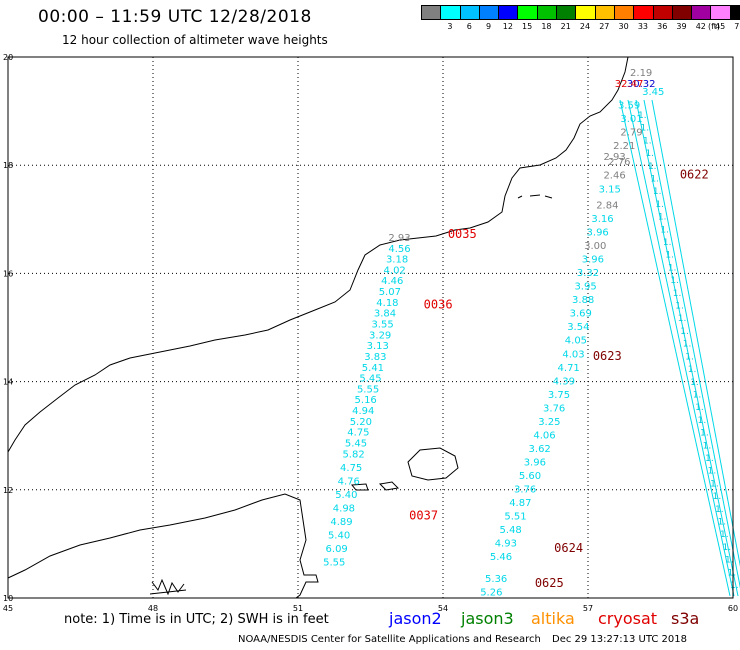 This screenshot has height=650, width=740. What do you see at coordinates (662, 18) in the screenshot?
I see `scale-cell: 36` at bounding box center [662, 18].